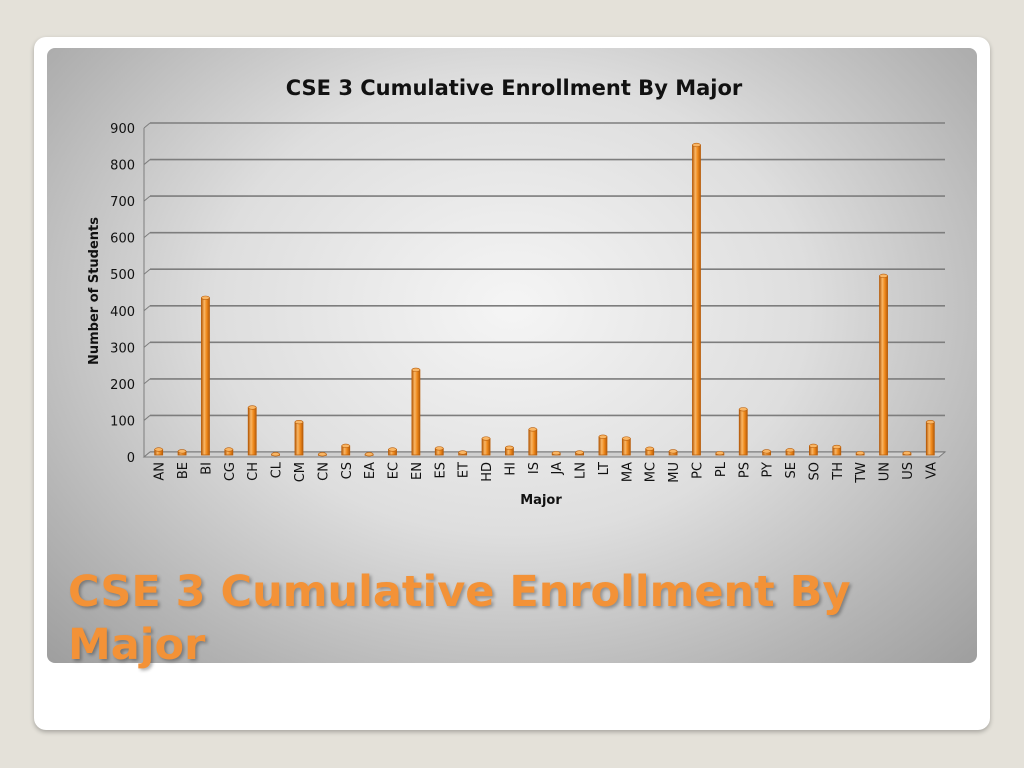 Image resolution: width=1024 pixels, height=768 pixels. What do you see at coordinates (300, 472) in the screenshot?
I see `x-tick-label: CM` at bounding box center [300, 472].